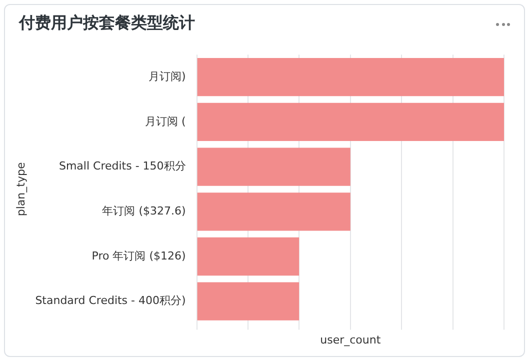 Image resolution: width=529 pixels, height=361 pixels. I want to click on y-tick-label: Standard Credits - 400积分), so click(110, 301).